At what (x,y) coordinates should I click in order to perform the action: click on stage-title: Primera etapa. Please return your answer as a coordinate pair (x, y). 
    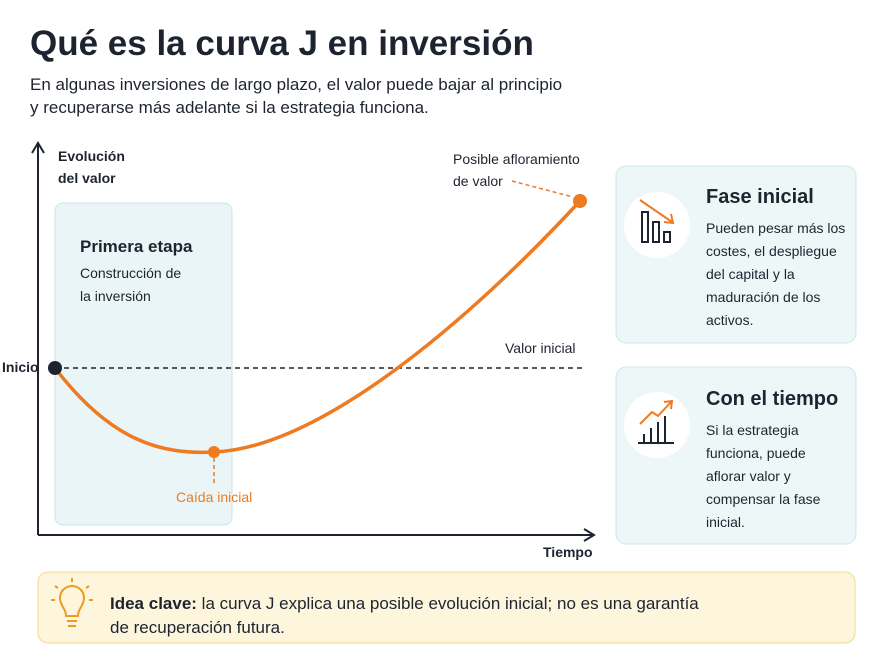
    Looking at the image, I should click on (136, 246).